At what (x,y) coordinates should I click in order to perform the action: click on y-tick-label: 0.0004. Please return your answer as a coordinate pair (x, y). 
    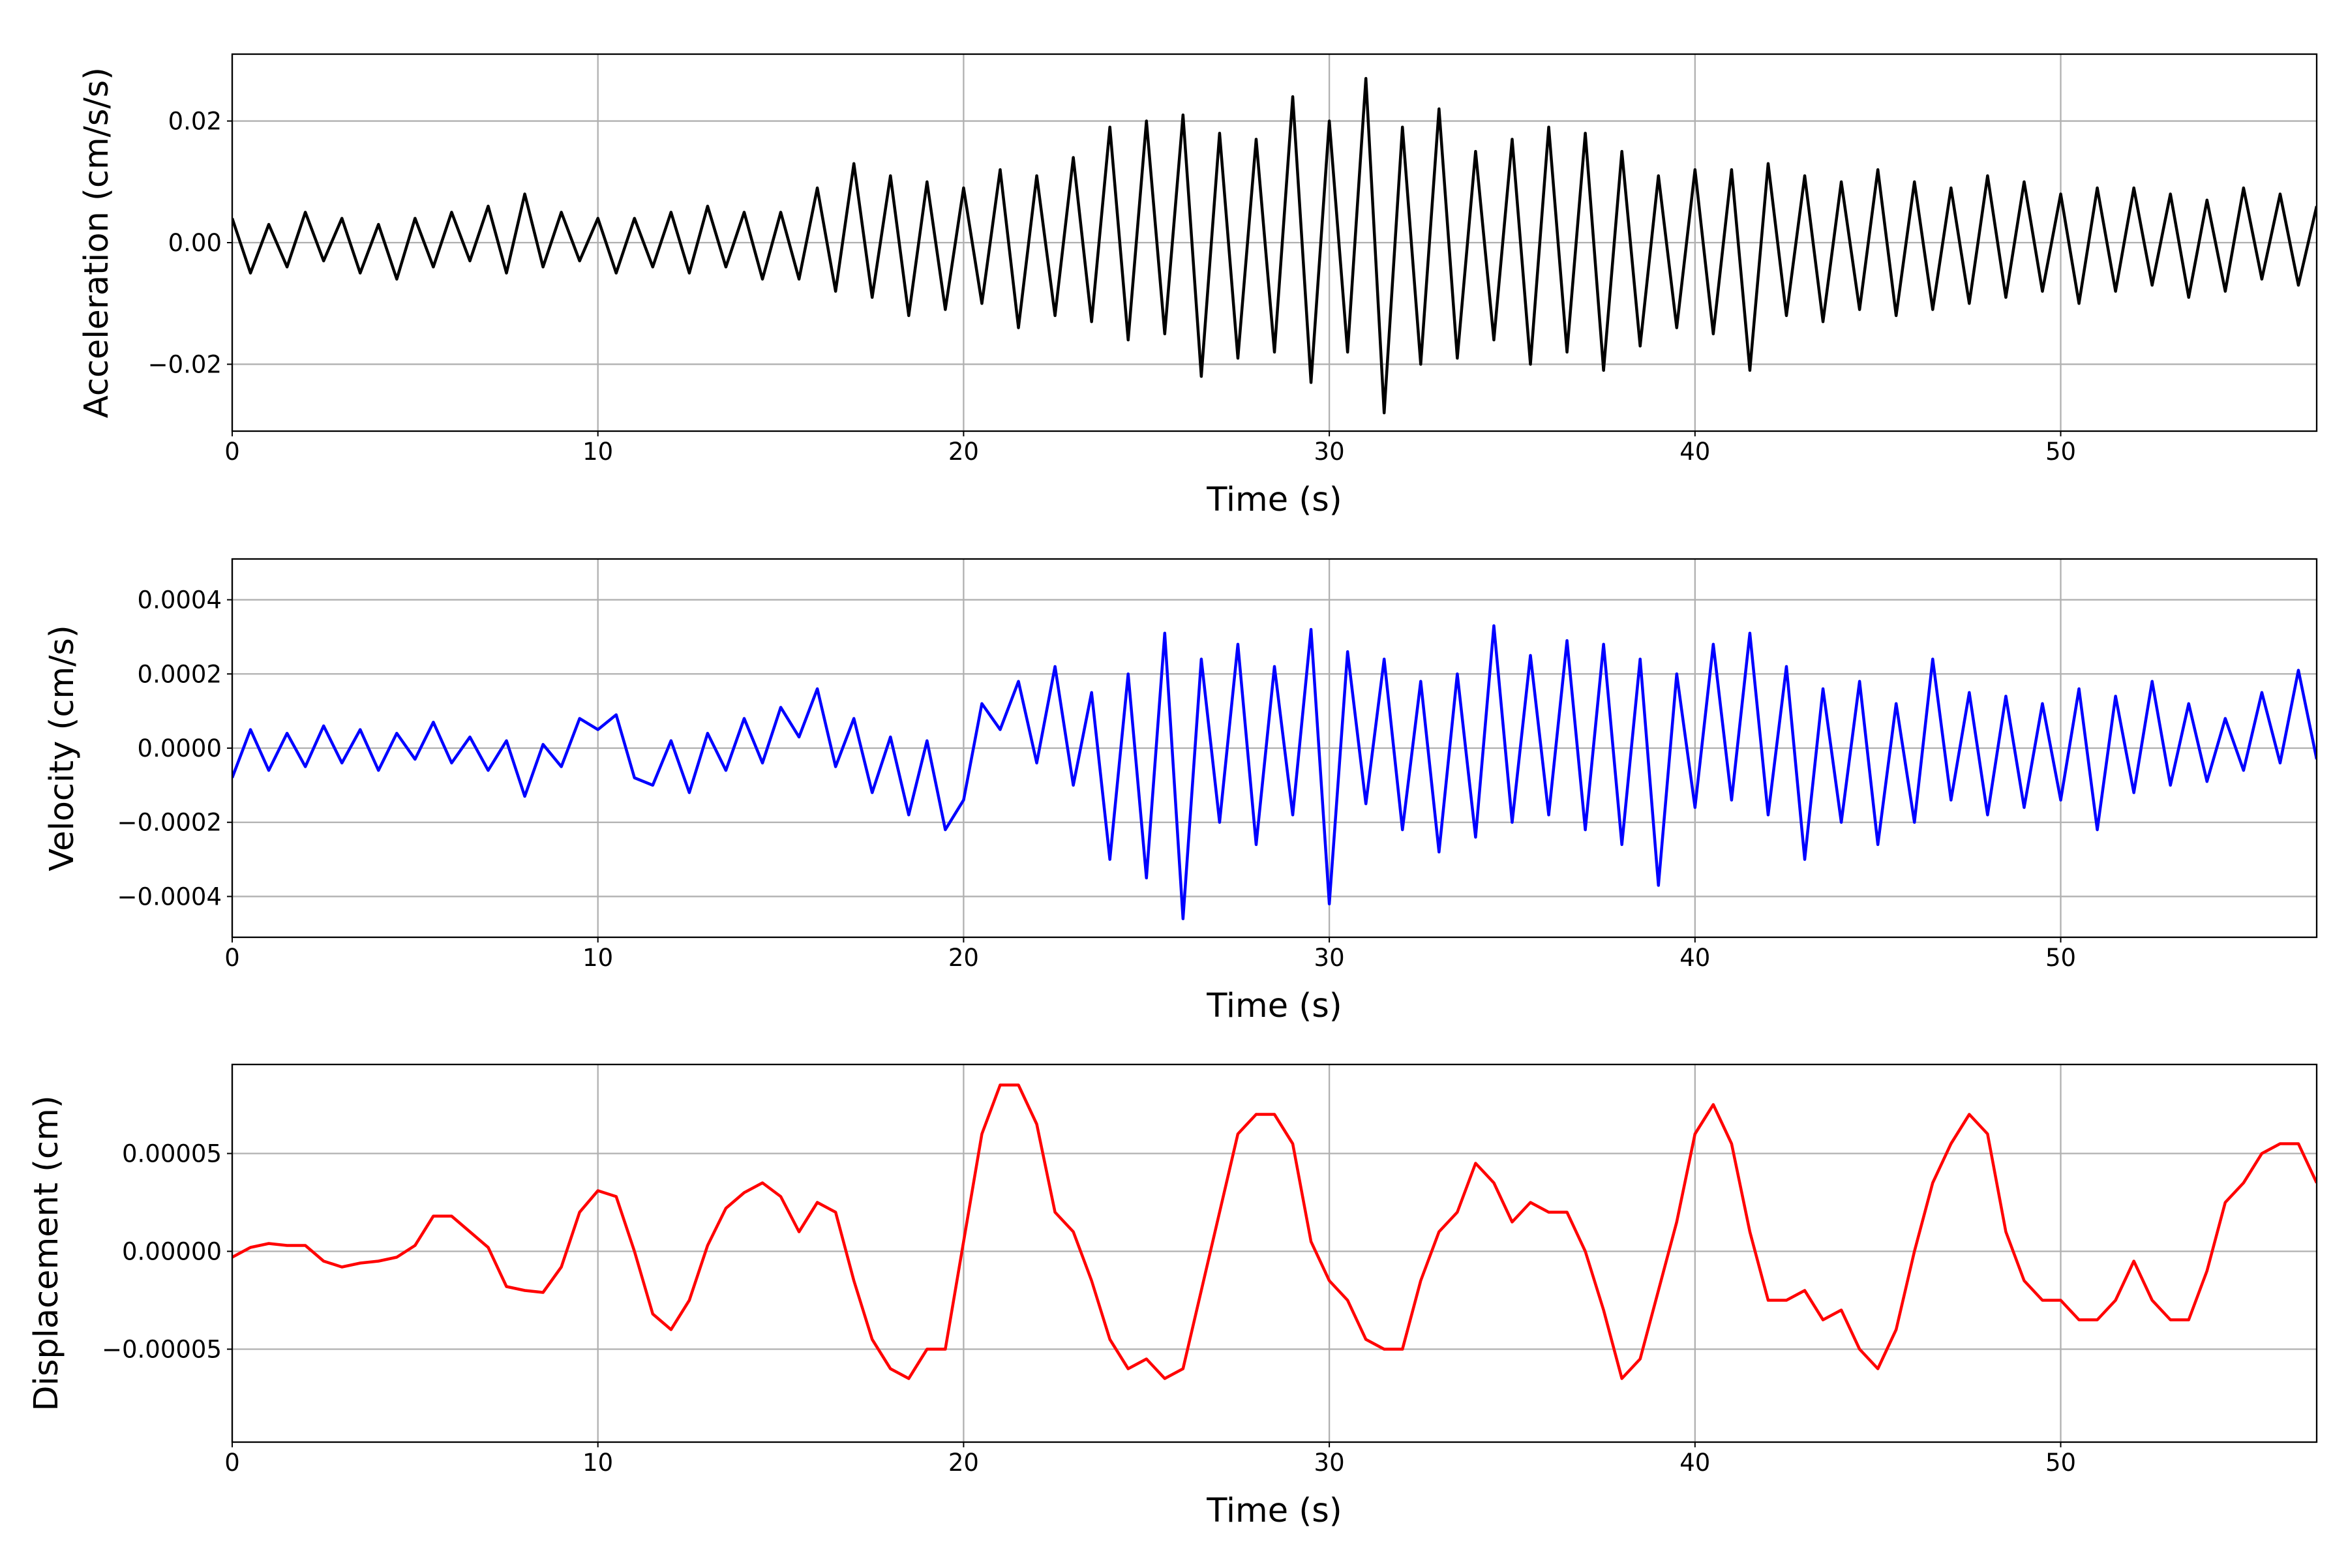
    Looking at the image, I should click on (180, 600).